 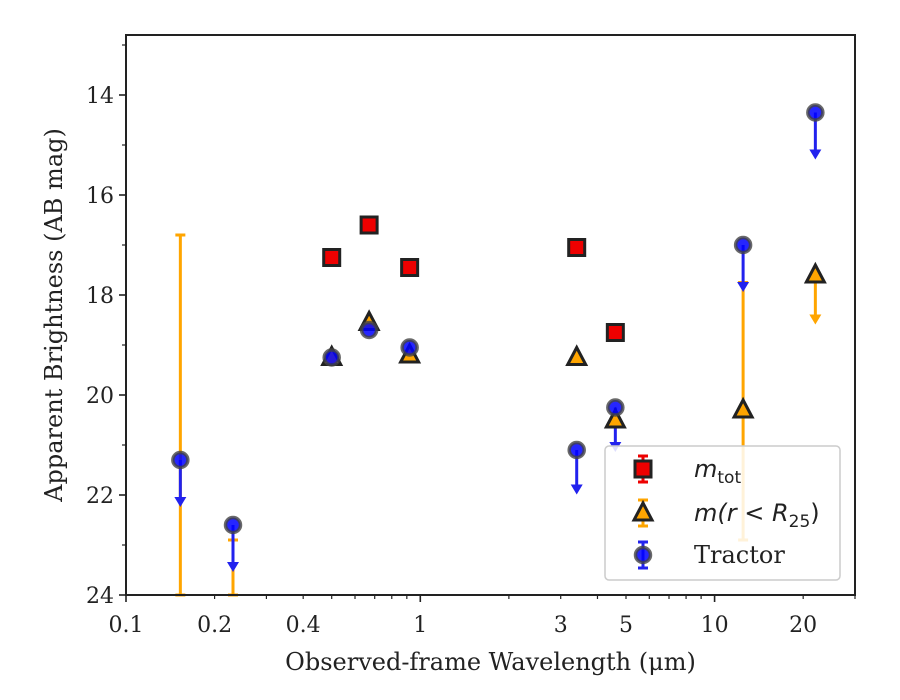 I want to click on y-tick-label: 14, so click(x=100, y=96).